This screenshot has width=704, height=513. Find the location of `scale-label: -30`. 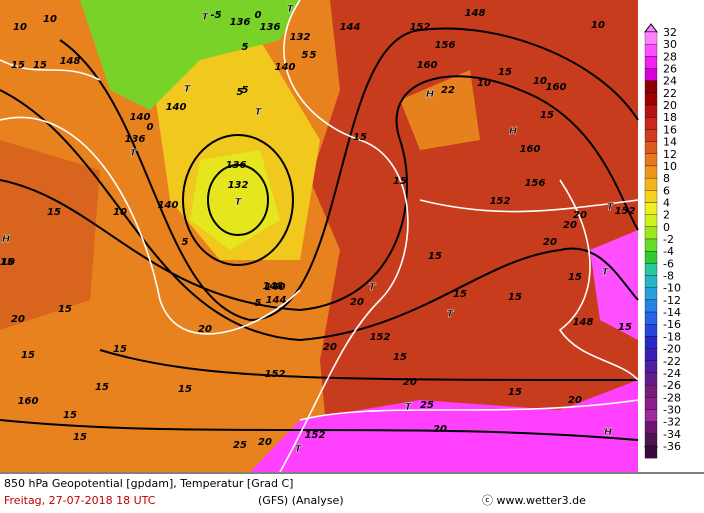

scale-label: -30 is located at coordinates (672, 409).